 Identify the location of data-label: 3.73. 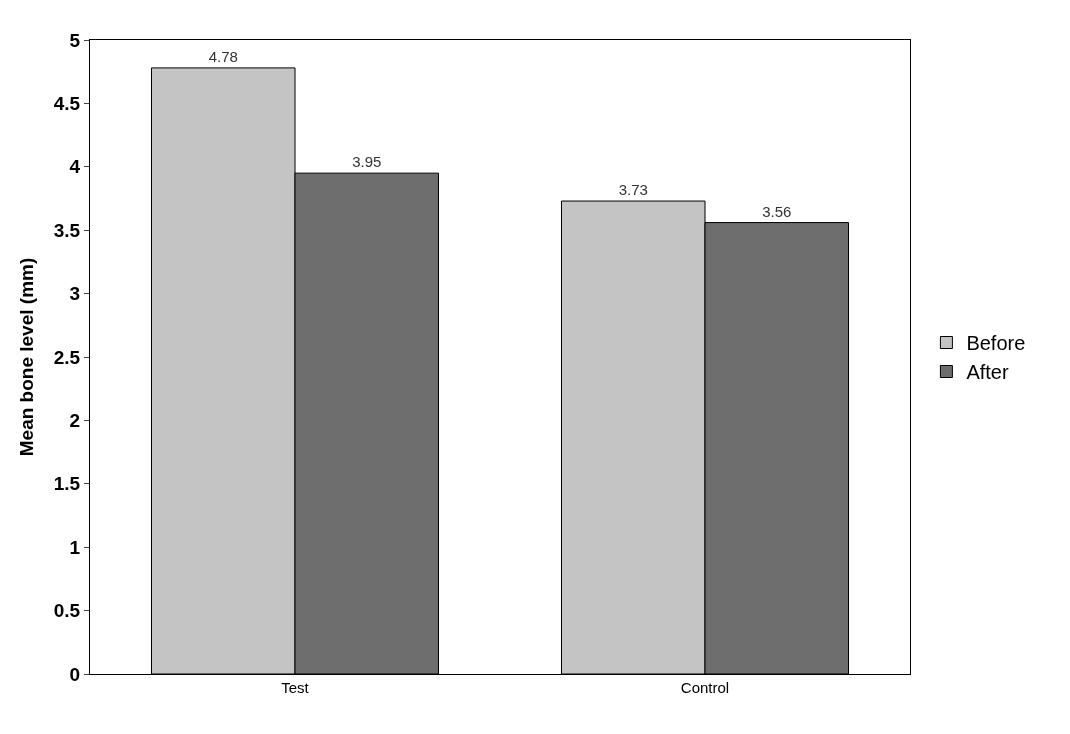
(633, 190).